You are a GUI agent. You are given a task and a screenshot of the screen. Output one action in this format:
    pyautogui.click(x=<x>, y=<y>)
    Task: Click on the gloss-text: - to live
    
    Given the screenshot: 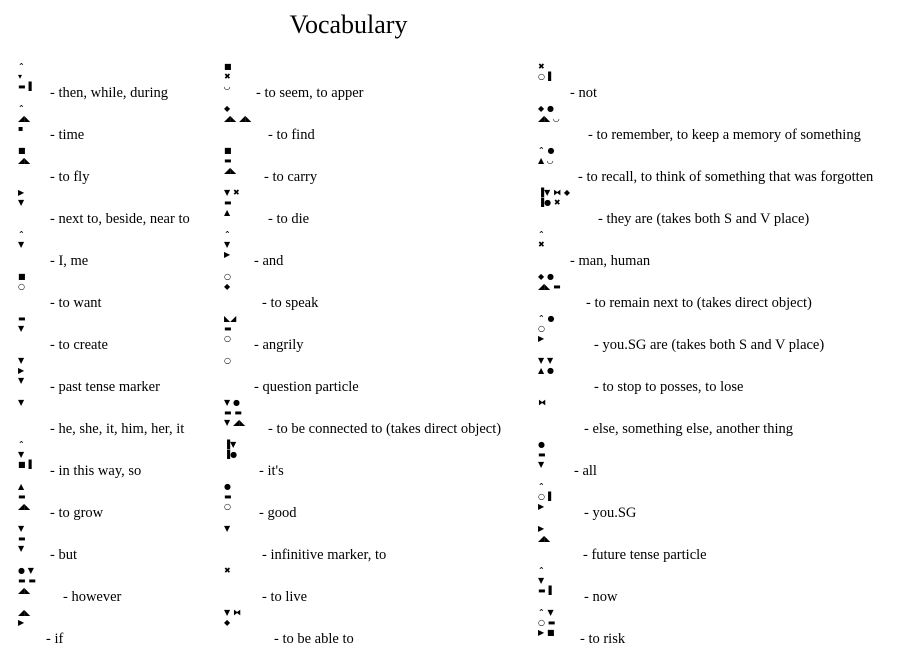 What is the action you would take?
    pyautogui.click(x=285, y=597)
    